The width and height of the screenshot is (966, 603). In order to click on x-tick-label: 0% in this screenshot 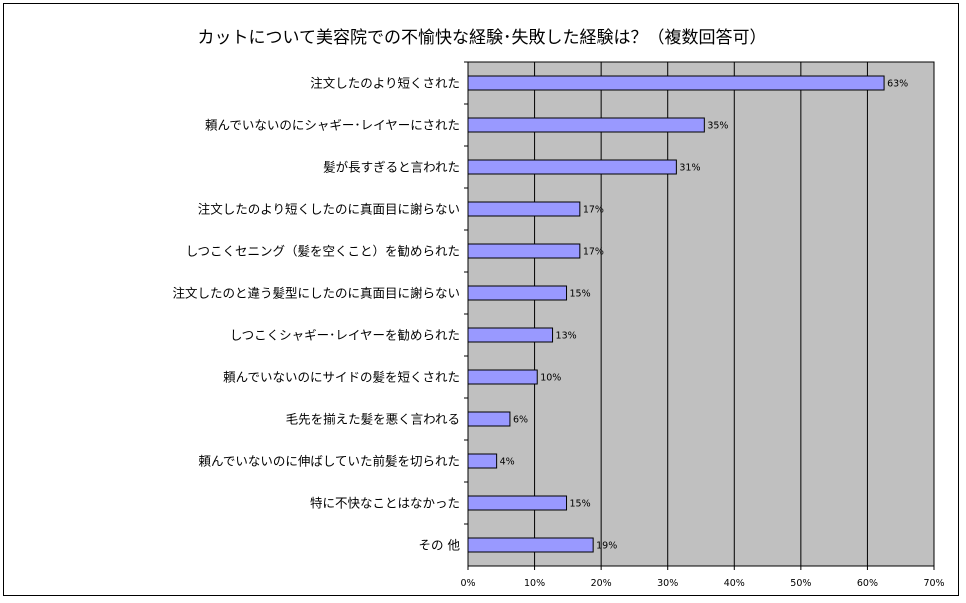, I will do `click(467, 583)`.